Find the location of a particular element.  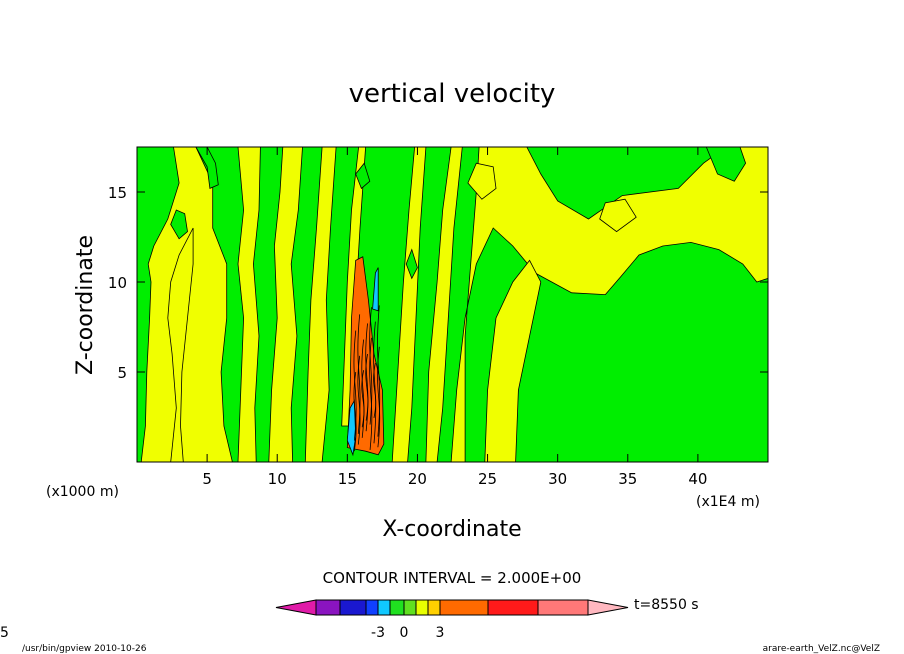

x-tick-label-2: 15 is located at coordinates (347, 479).